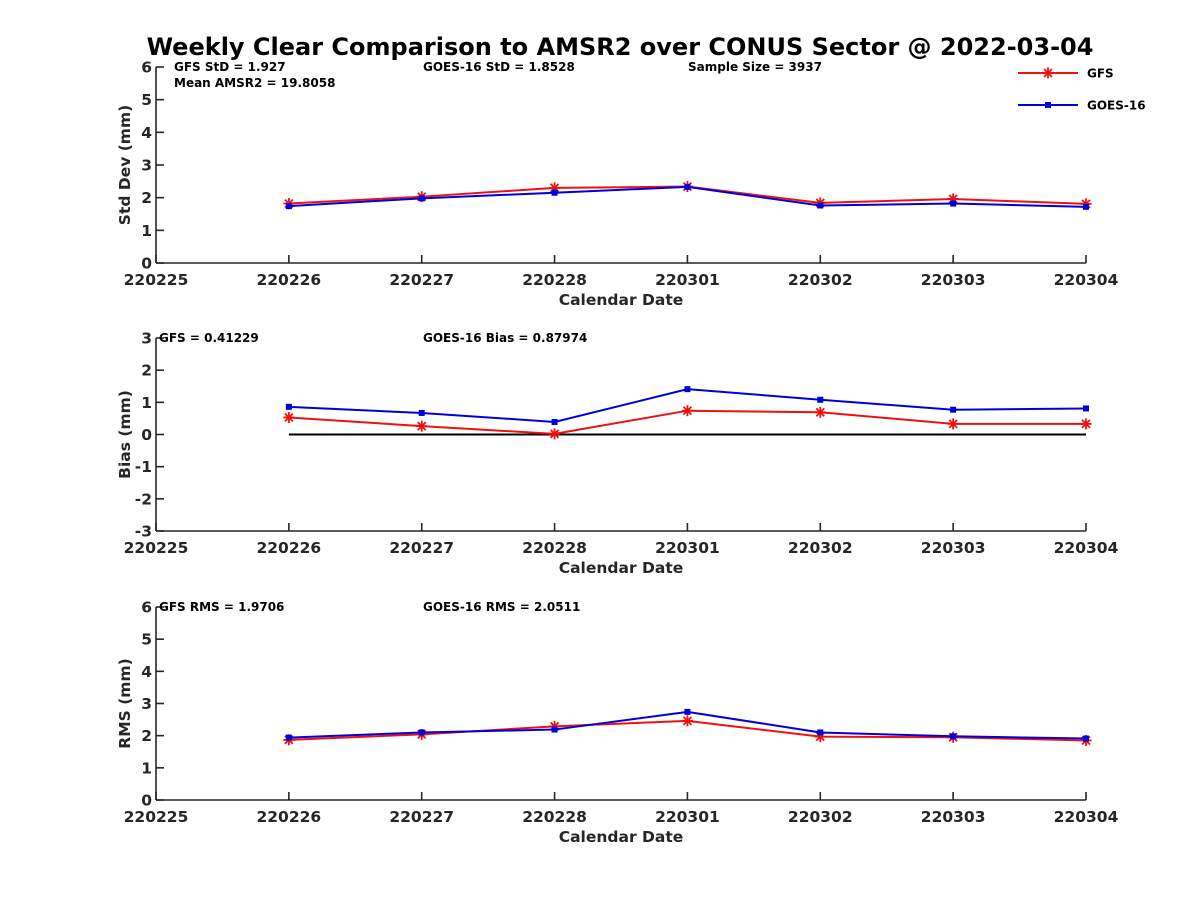 Image resolution: width=1200 pixels, height=900 pixels. Describe the element at coordinates (501, 607) in the screenshot. I see `stat-annotation: GOES-16 RMS = 2.0511` at that location.